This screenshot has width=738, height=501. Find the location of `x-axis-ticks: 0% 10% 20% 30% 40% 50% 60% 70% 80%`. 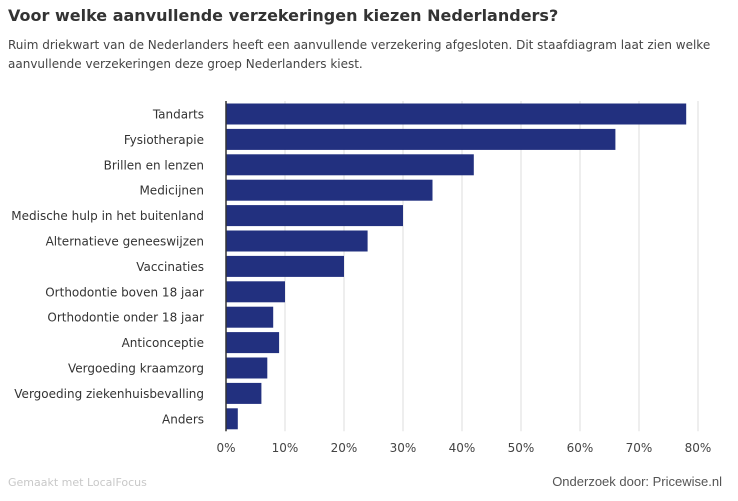

x-axis-ticks: 0% 10% 20% 30% 40% 50% 60% 70% 80% is located at coordinates (463, 448).